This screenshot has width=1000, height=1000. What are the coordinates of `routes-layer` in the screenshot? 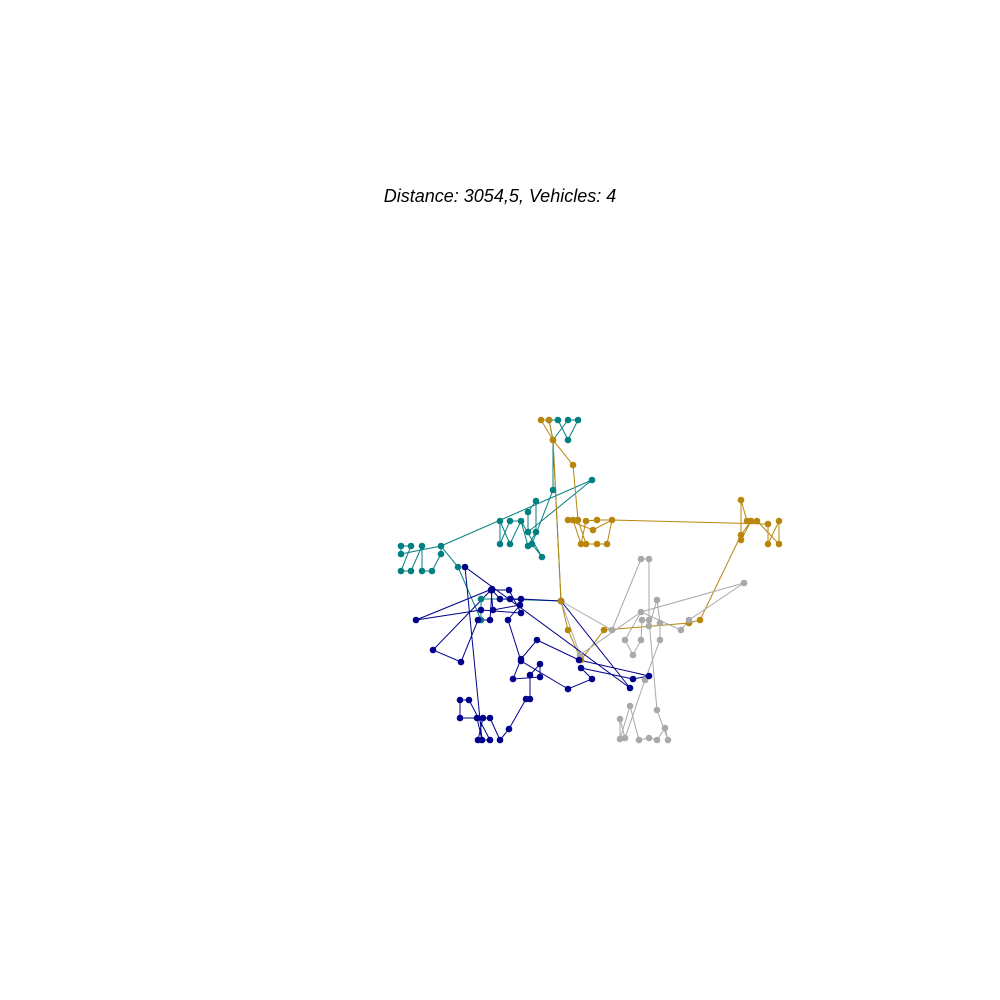 It's located at (590, 580).